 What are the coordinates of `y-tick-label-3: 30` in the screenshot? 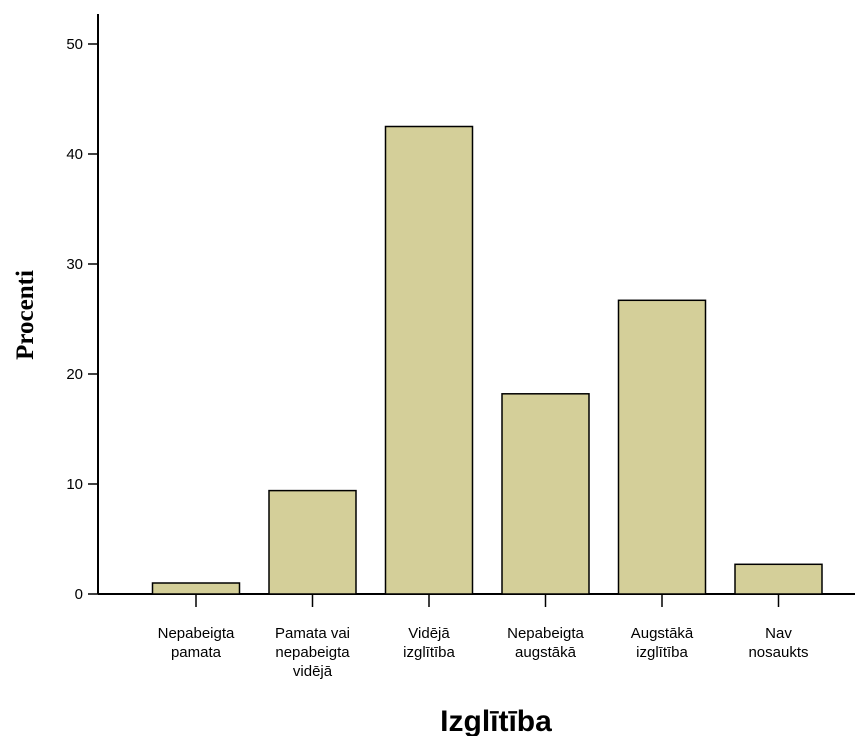 It's located at (74, 264).